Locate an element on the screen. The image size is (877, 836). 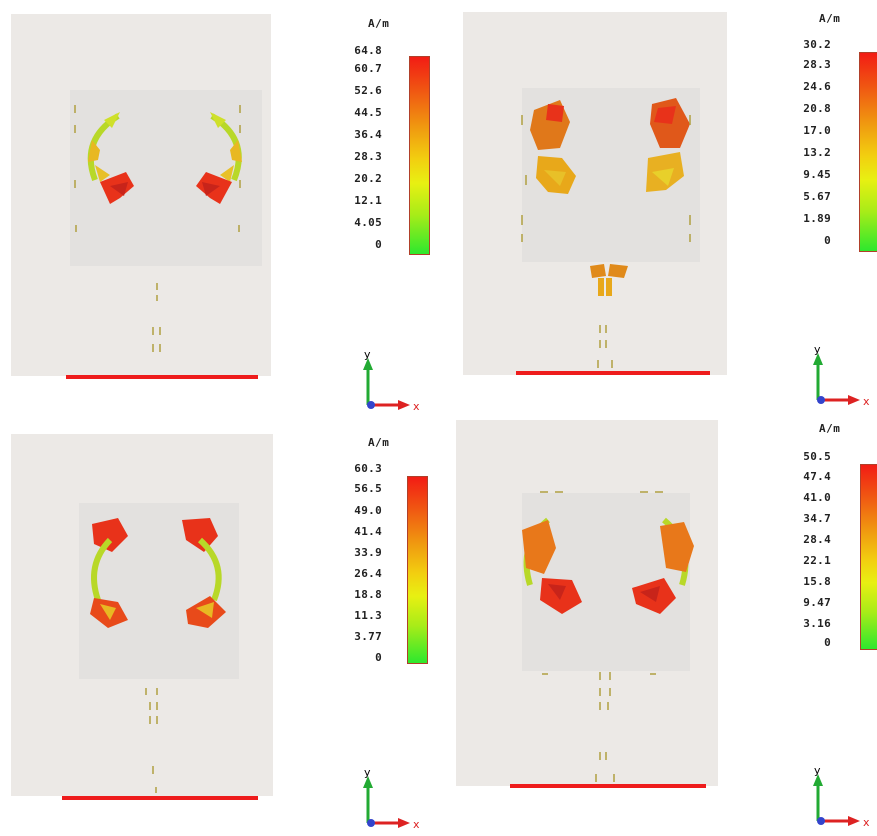
legend-tick: 34.7 is located at coordinates (817, 518).